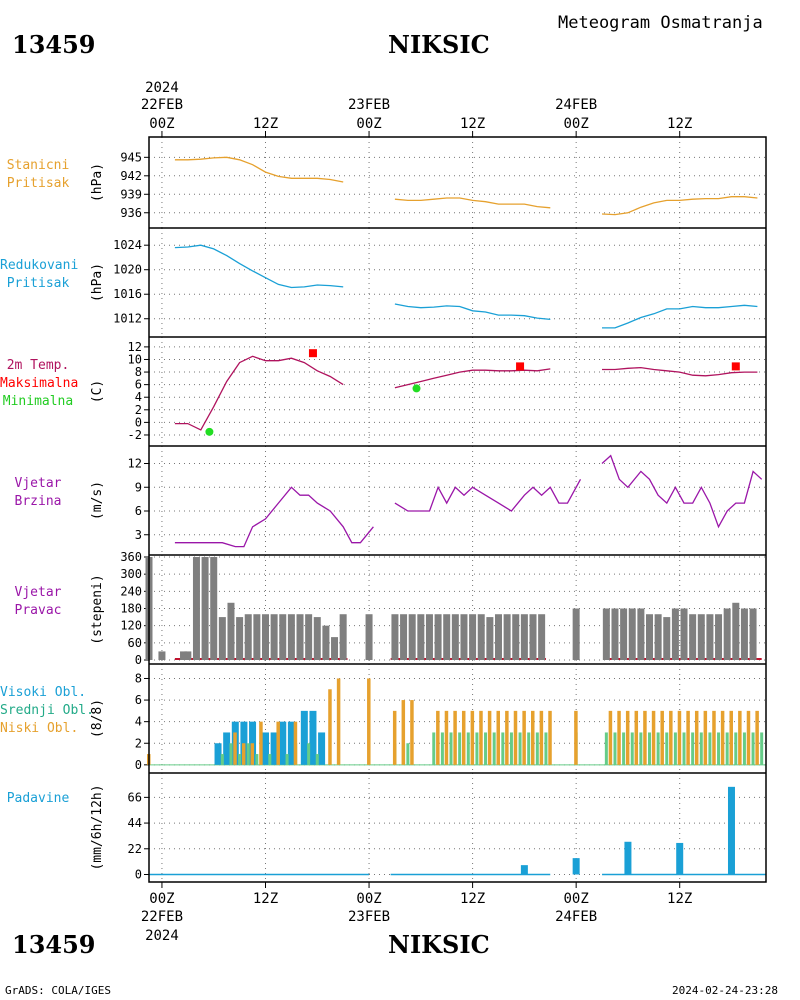 The image size is (800, 1000). What do you see at coordinates (439, 944) in the screenshot?
I see `station-name-bottom: NIKSIC` at bounding box center [439, 944].